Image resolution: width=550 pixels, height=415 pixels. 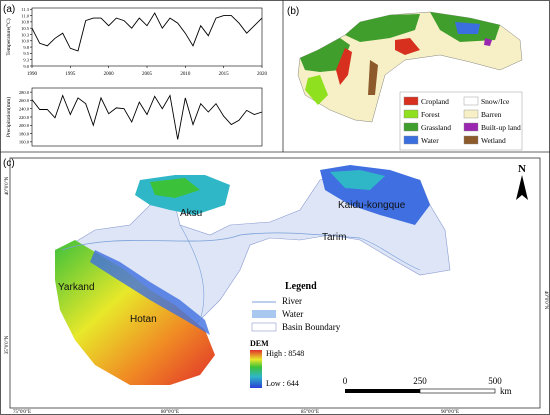 What do you see at coordinates (25, 34) in the screenshot?
I see `y-tick-label: 10.3` at bounding box center [25, 34].